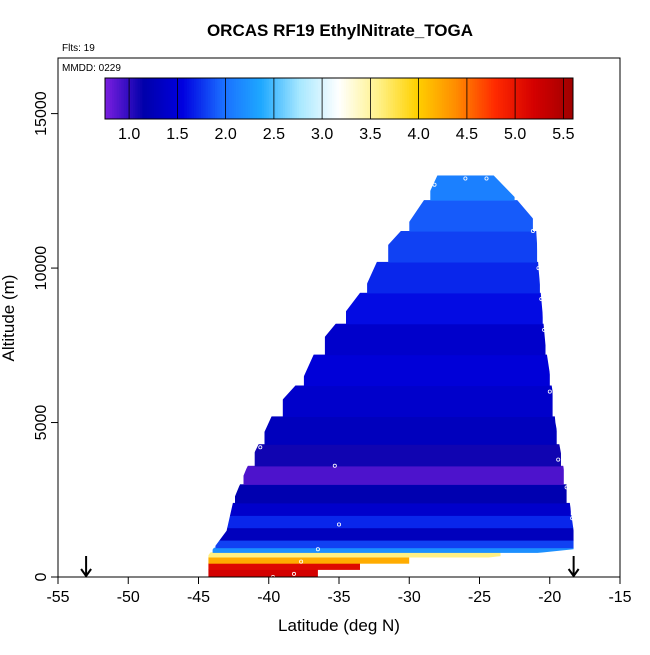  What do you see at coordinates (129, 134) in the screenshot?
I see `colorbar-tick-label: 1.0` at bounding box center [129, 134].